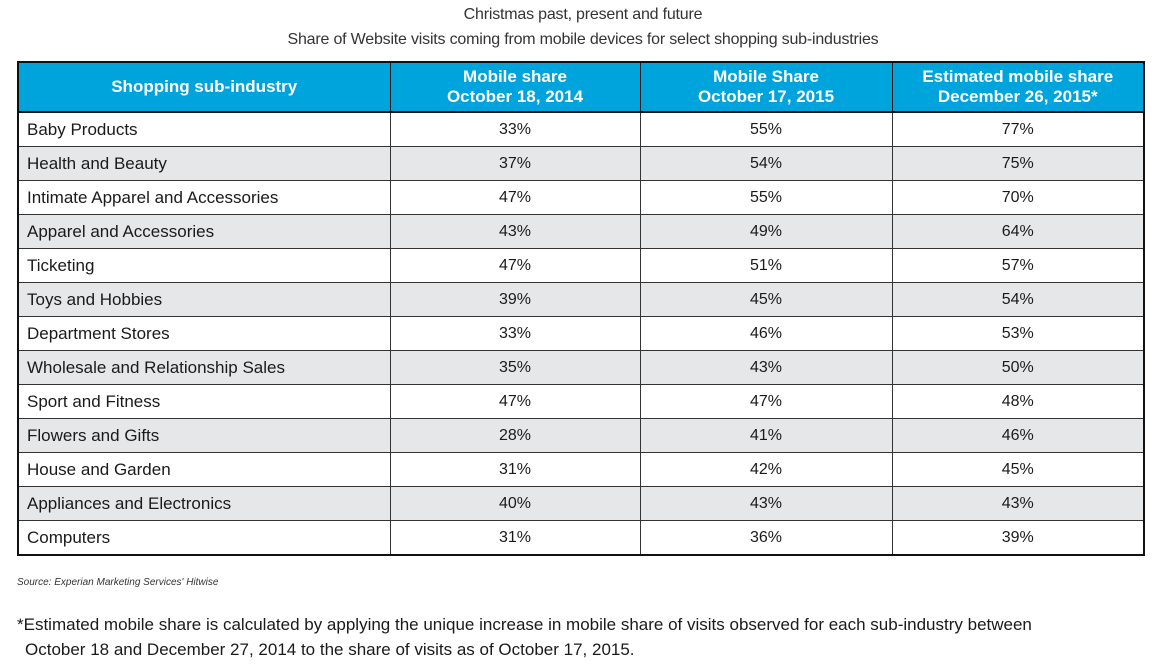 The image size is (1166, 669). I want to click on sub-industry-cell: Sport and Fitness, so click(204, 401).